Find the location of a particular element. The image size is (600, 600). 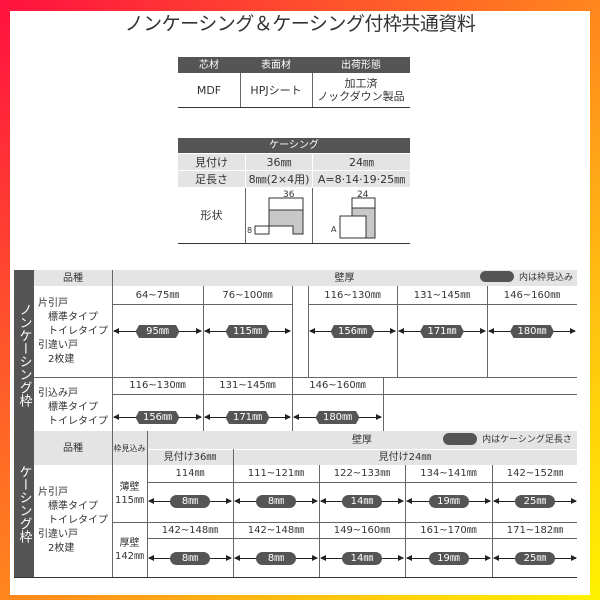

section-bottom is located at coordinates (295, 577).